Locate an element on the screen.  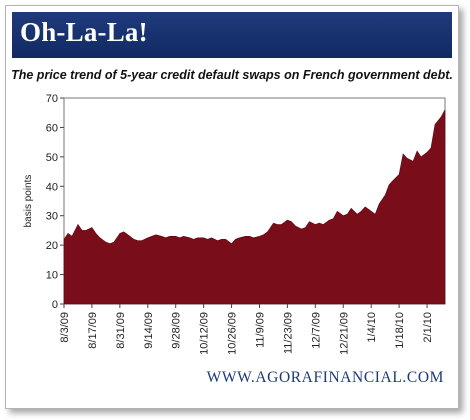
y-tick-label: 40 is located at coordinates (52, 187).